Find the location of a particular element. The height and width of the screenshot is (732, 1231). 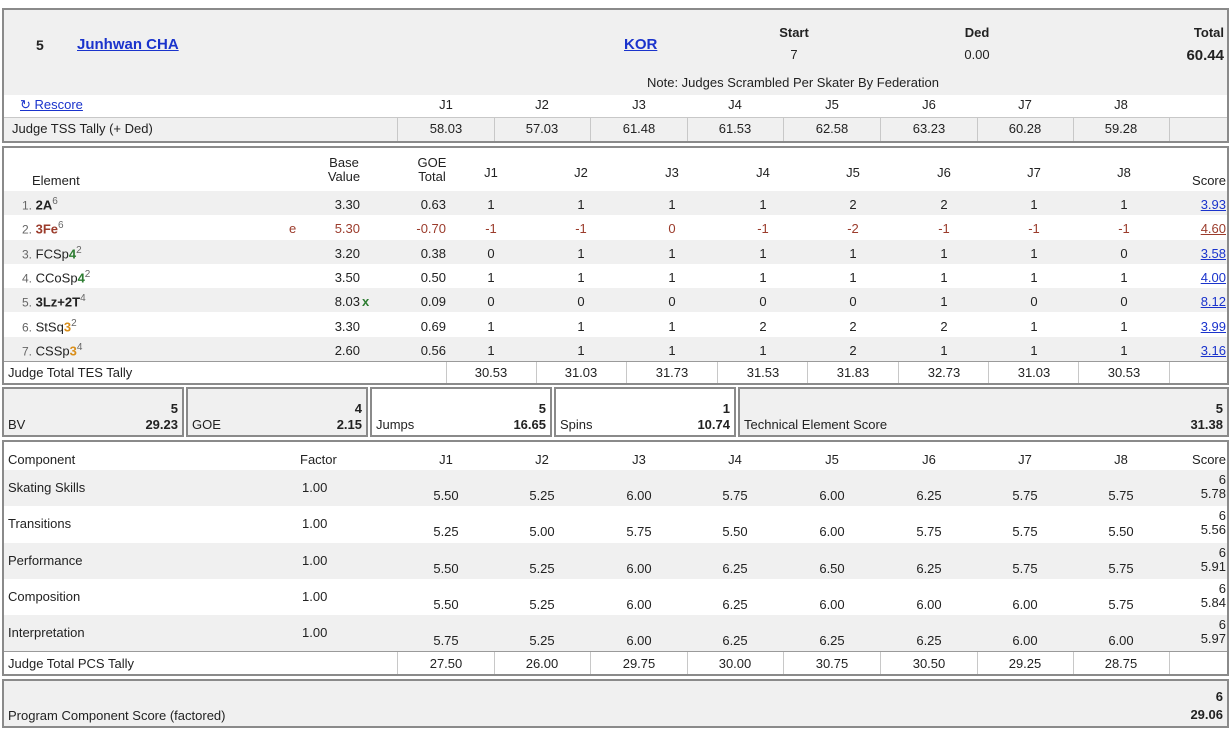

element-sup: 6 is located at coordinates (61, 226).